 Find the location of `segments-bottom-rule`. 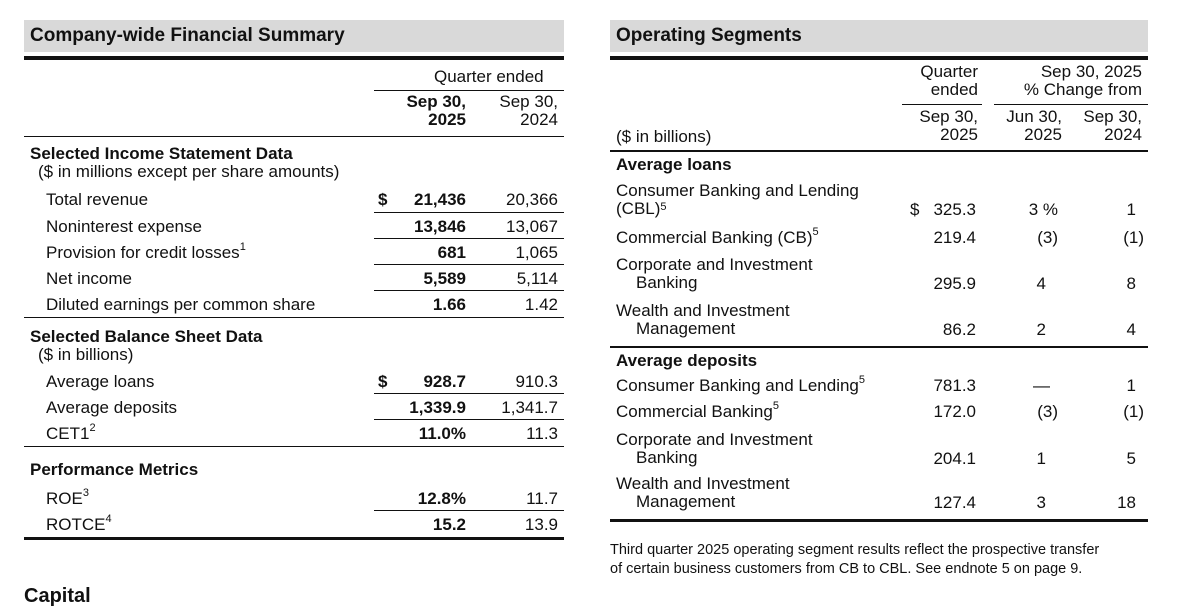

segments-bottom-rule is located at coordinates (879, 520).